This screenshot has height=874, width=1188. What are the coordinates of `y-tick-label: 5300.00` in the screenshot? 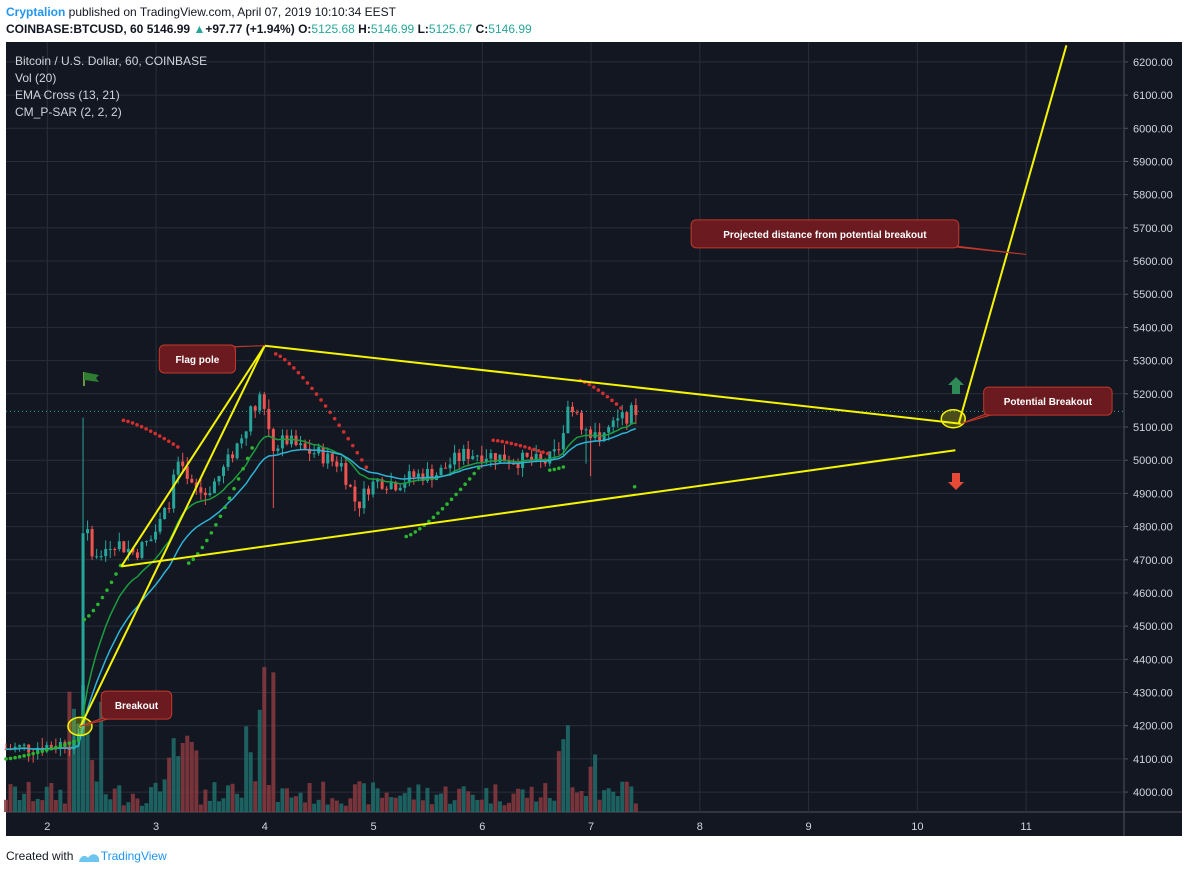 It's located at (1153, 362).